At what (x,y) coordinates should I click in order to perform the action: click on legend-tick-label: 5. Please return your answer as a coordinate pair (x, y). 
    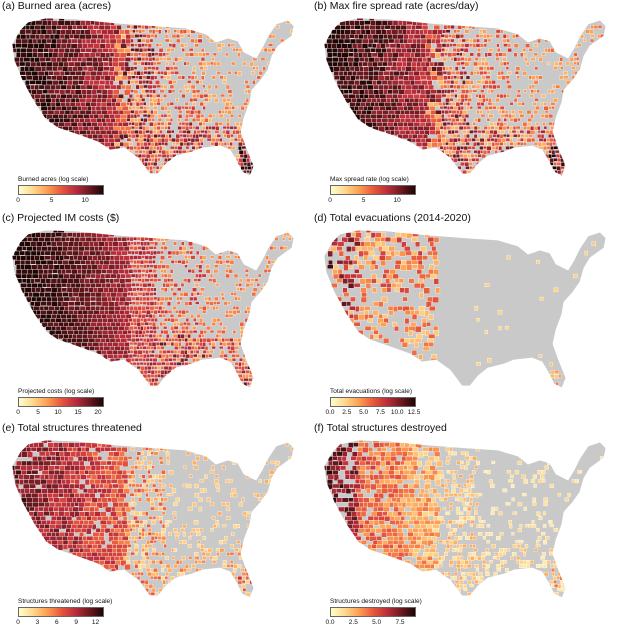
    Looking at the image, I should click on (38, 412).